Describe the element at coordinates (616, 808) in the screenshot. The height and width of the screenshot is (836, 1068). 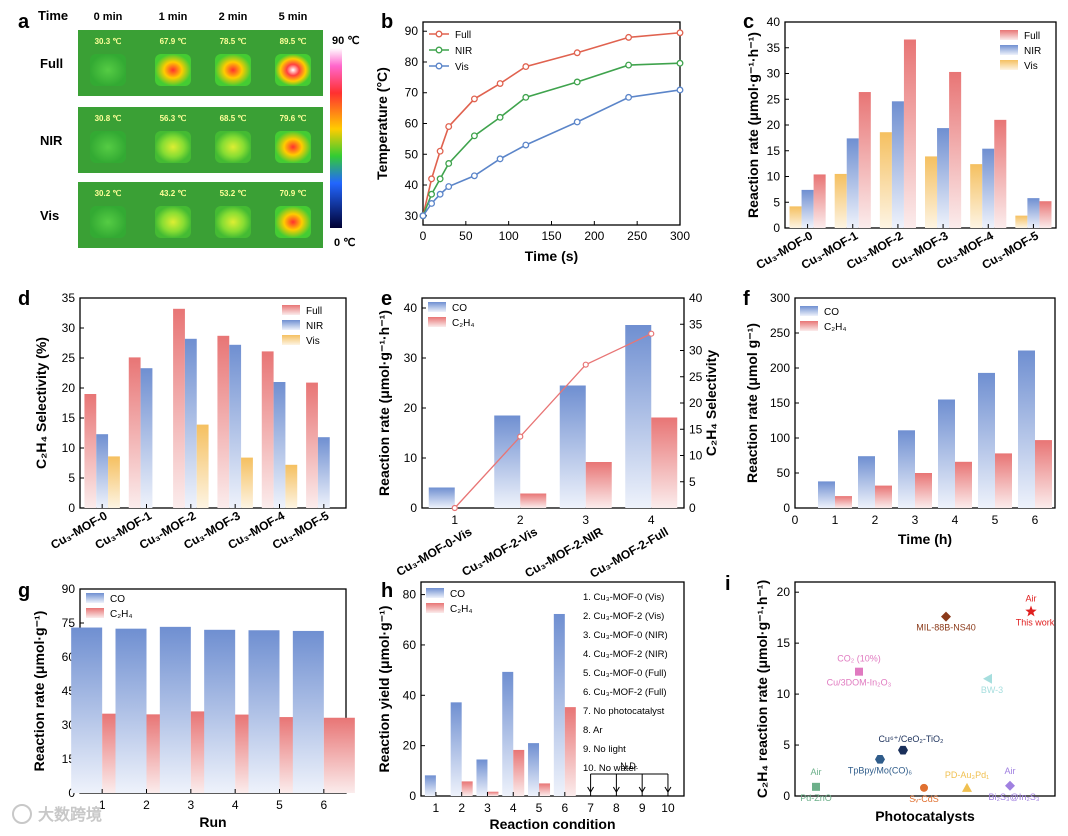
I see `x-category-label: 8` at that location.